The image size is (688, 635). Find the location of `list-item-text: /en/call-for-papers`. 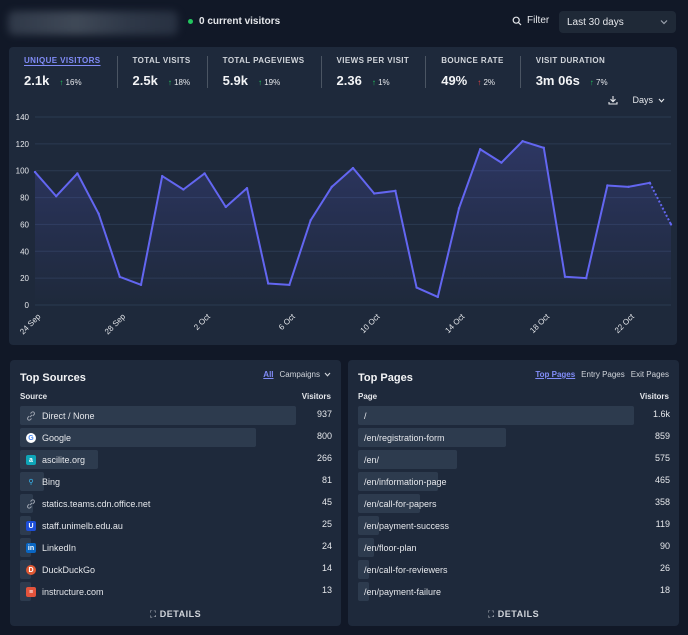

list-item-text: /en/call-for-papers is located at coordinates (400, 504).